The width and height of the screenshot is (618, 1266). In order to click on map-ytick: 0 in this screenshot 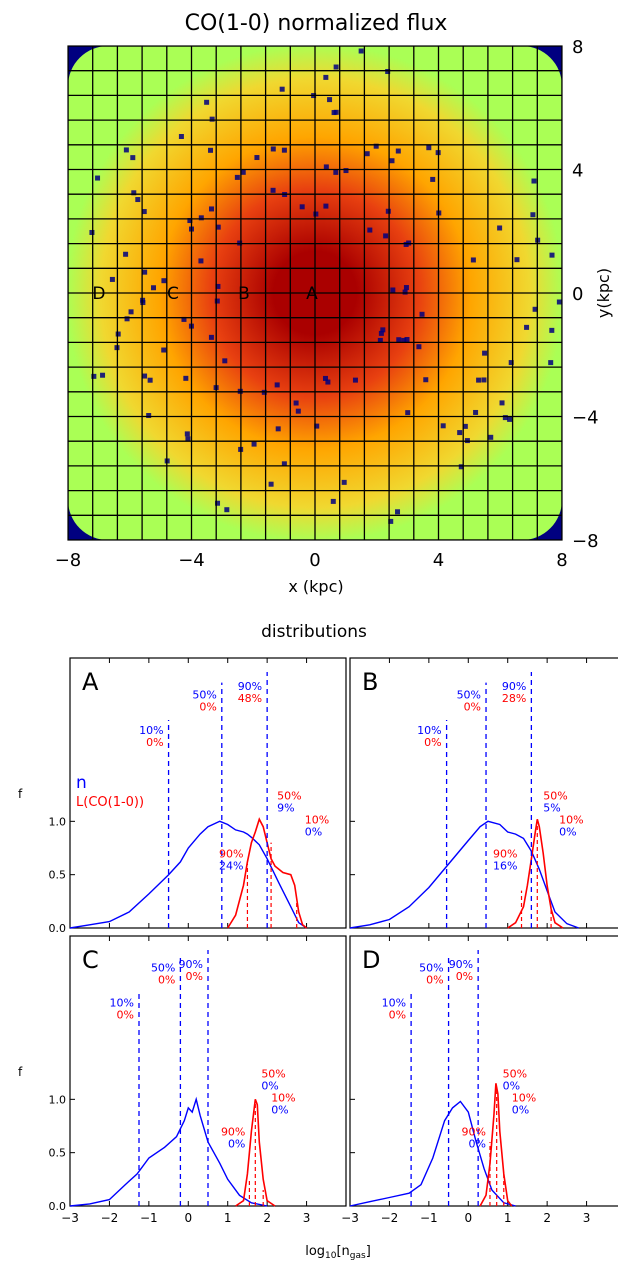, I will do `click(577, 294)`.